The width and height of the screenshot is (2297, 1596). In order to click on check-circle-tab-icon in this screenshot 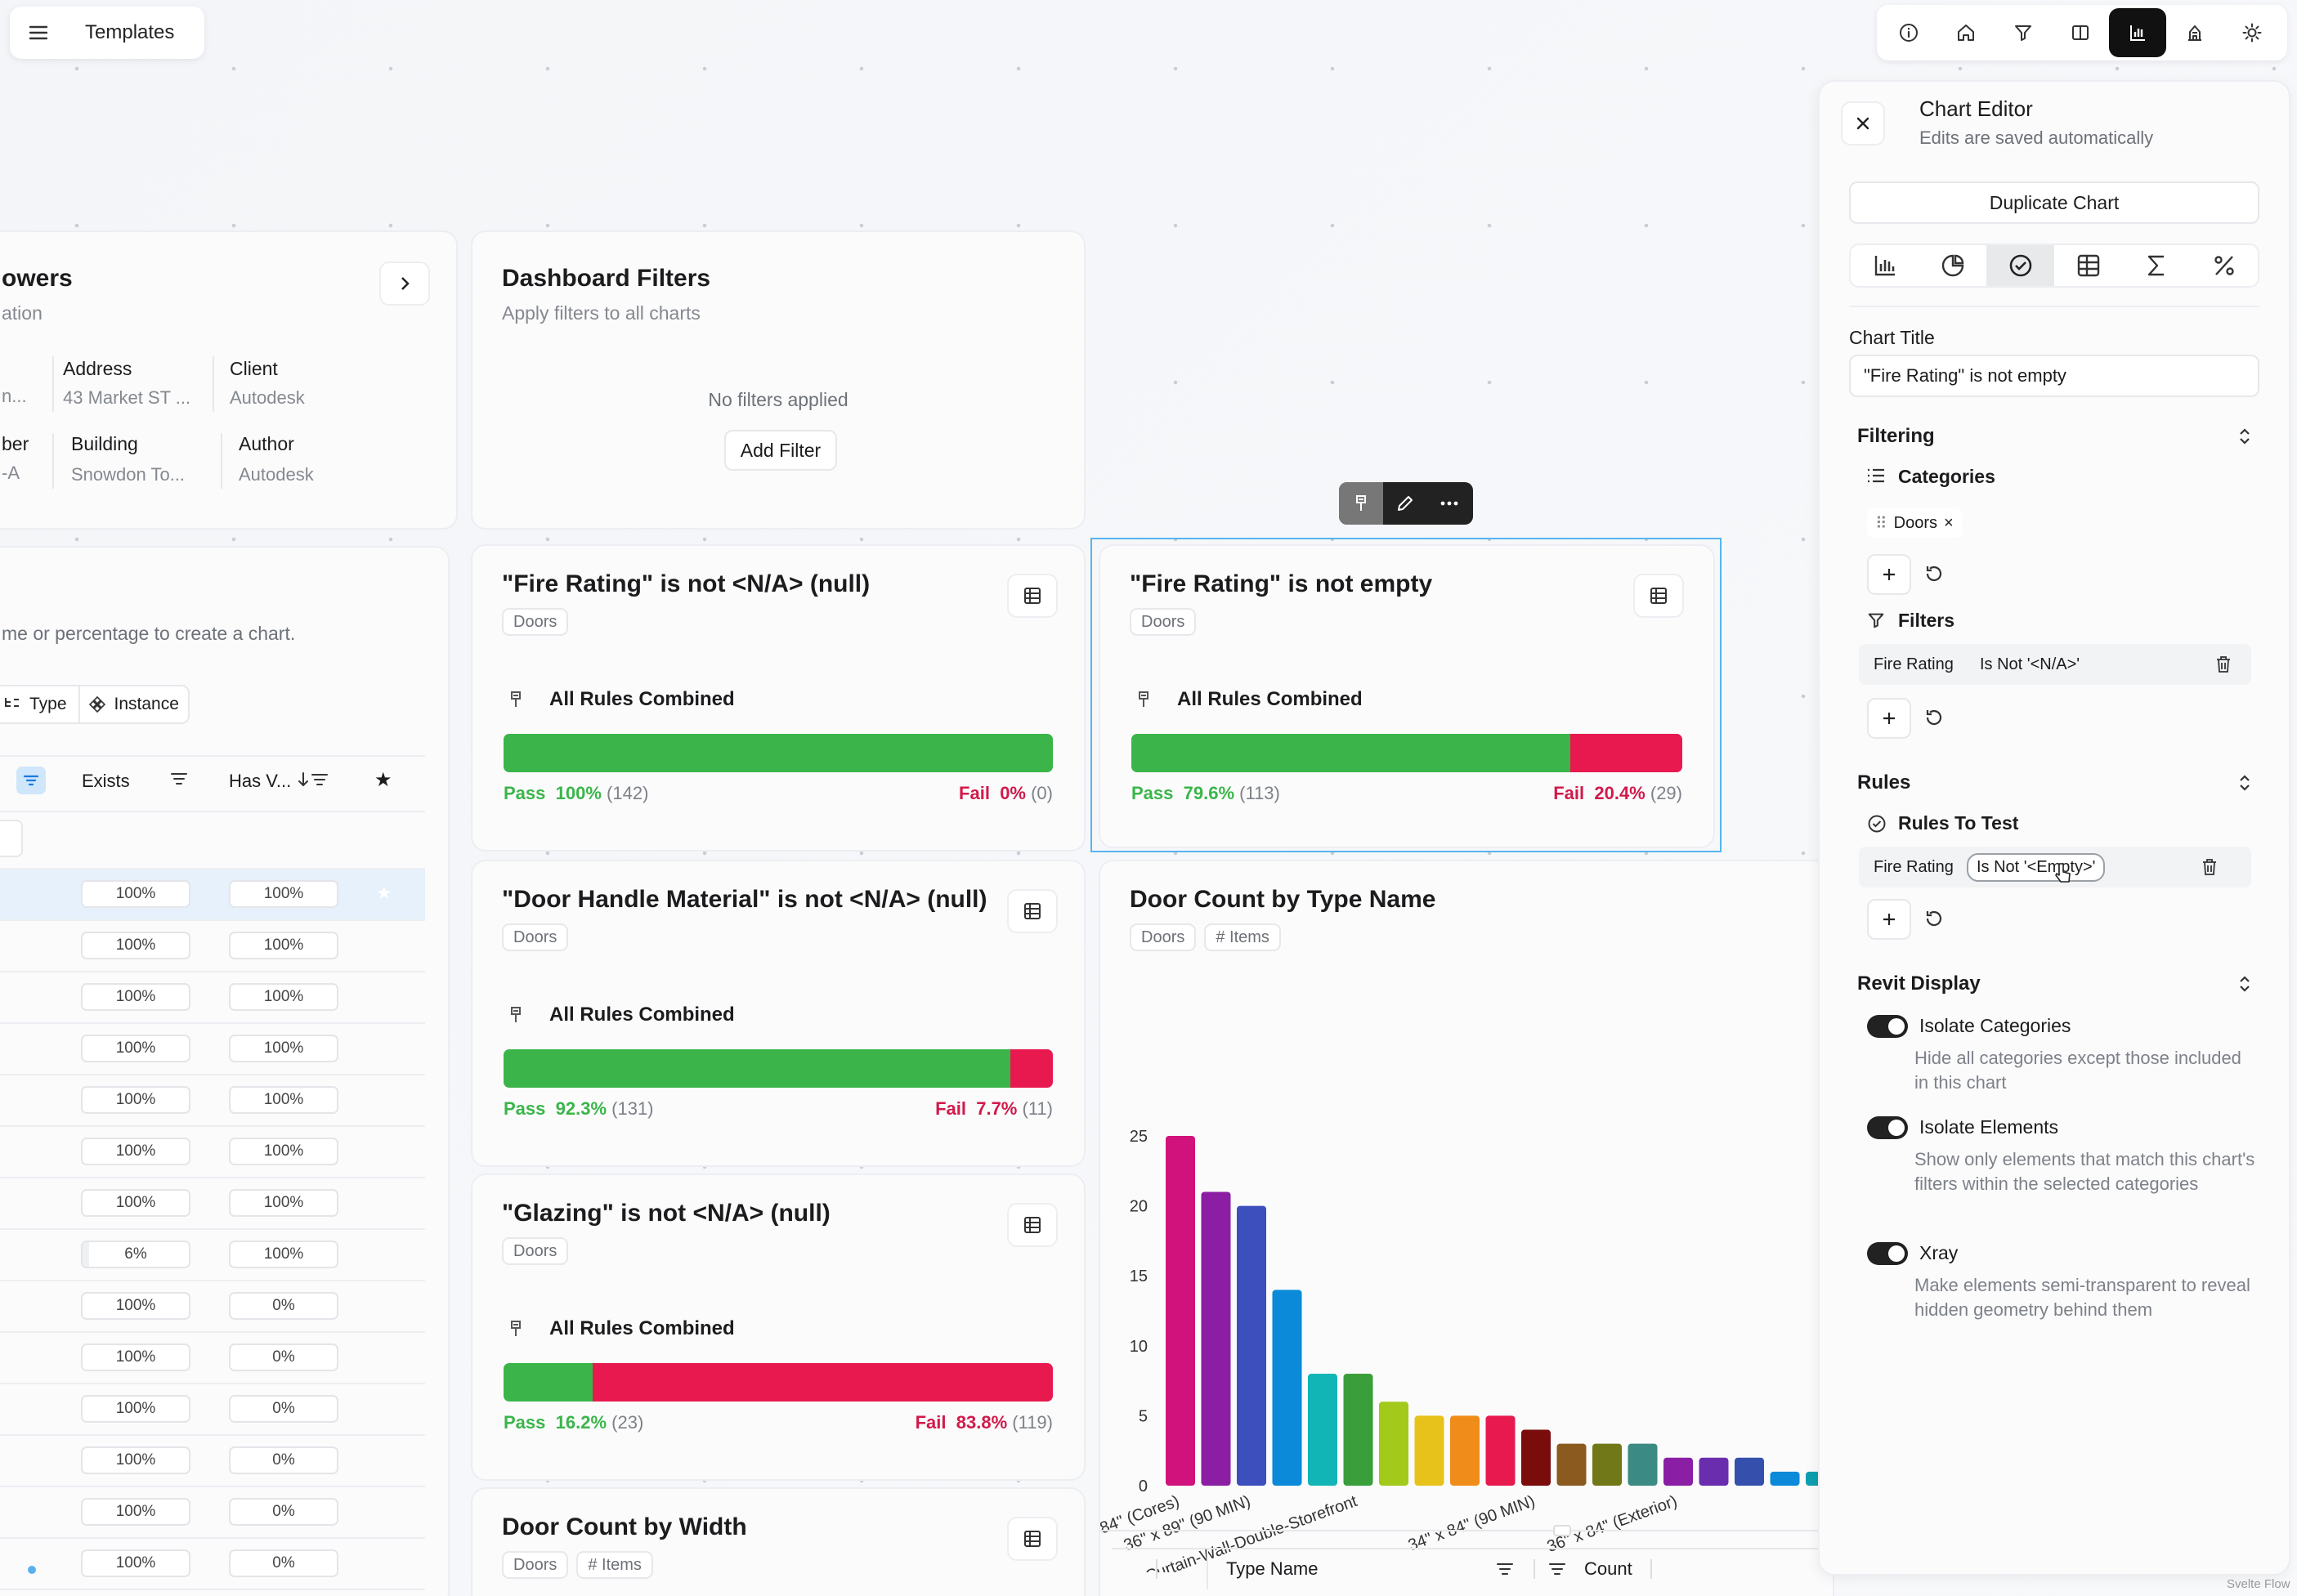, I will do `click(2020, 265)`.